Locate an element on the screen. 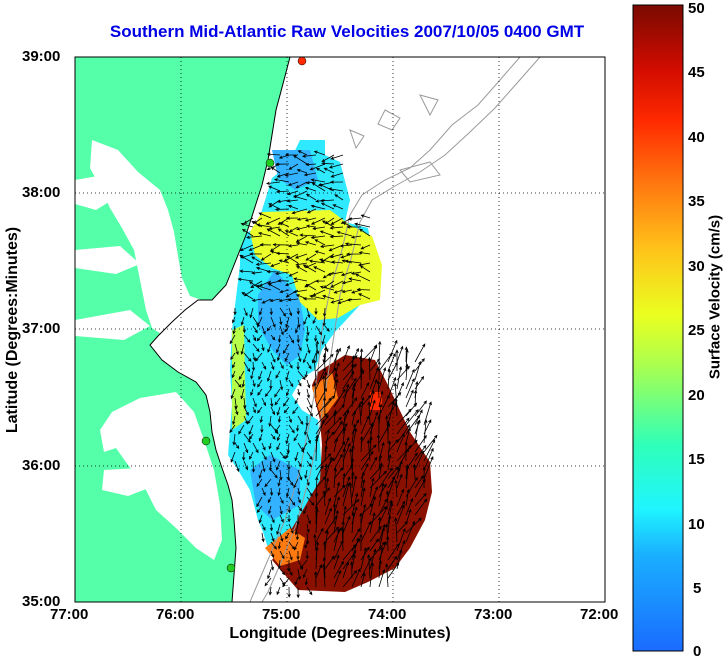  bay-inlet-upper is located at coordinates (93, 193).